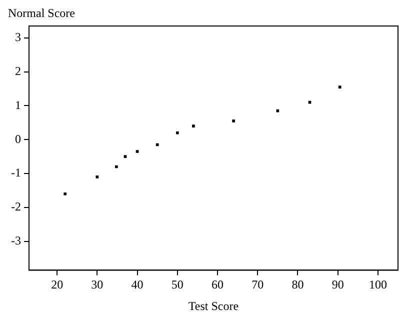 The height and width of the screenshot is (326, 416). I want to click on x-tick-label: 90, so click(338, 285).